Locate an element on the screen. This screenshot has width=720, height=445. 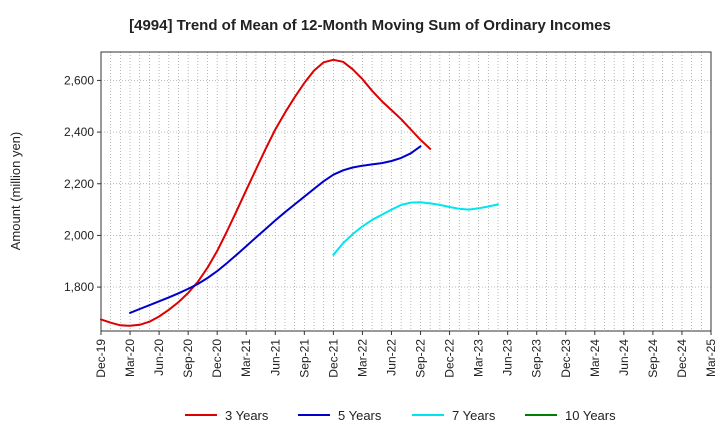
legend-label-10-years: 10 Years is located at coordinates (590, 415).